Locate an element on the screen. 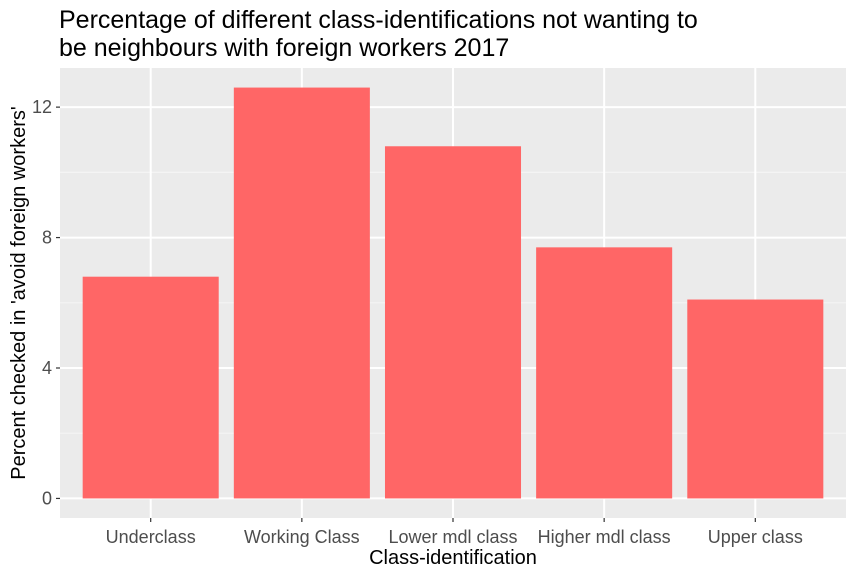 Image resolution: width=855 pixels, height=580 pixels. y-axis-ticks: 0 4 8 12 is located at coordinates (46, 302).